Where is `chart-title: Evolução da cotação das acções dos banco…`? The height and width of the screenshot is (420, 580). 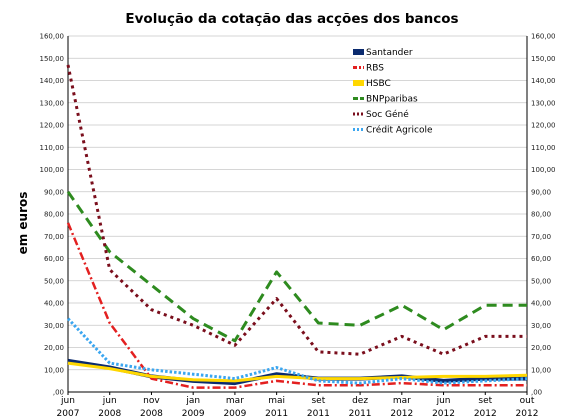
chart-title: Evolução da cotação das acções dos banco… is located at coordinates (291, 19).